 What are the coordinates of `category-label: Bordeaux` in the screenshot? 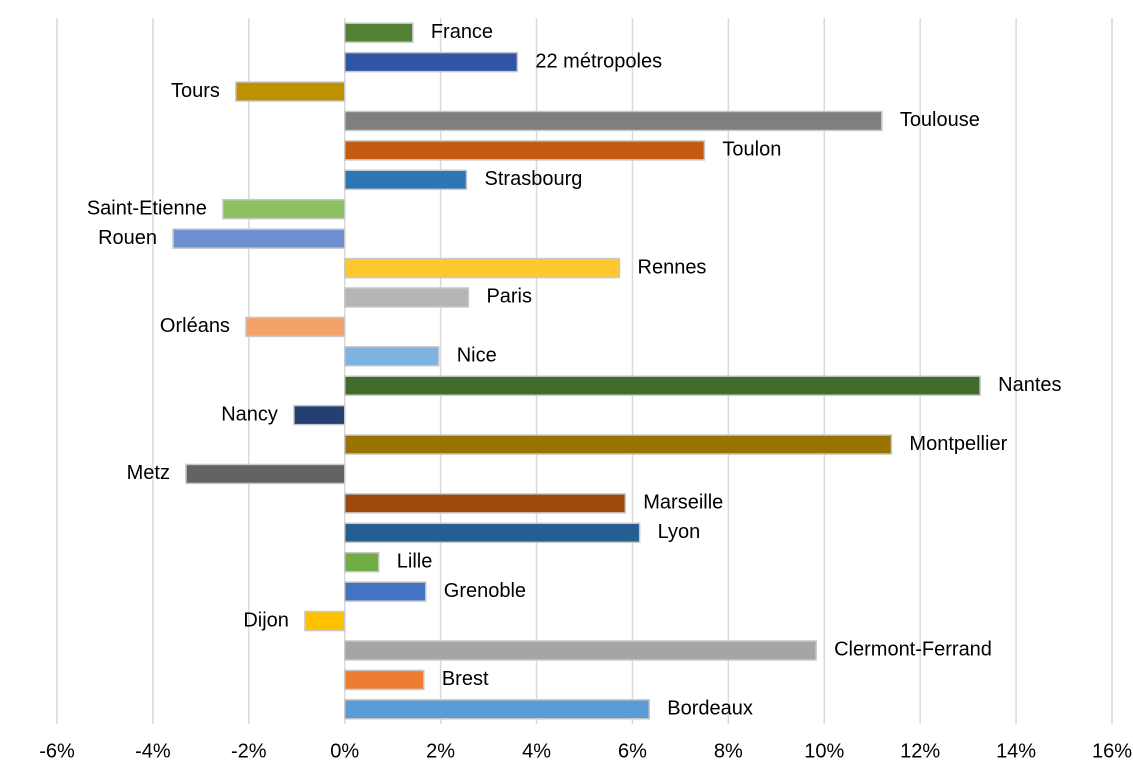 It's located at (710, 709).